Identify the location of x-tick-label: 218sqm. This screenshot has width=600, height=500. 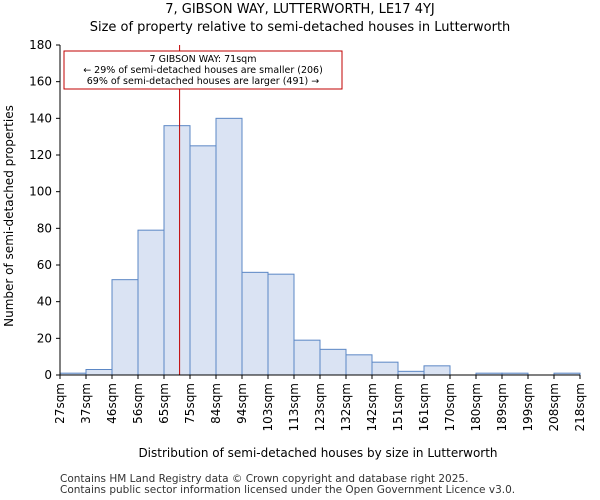
(580, 407).